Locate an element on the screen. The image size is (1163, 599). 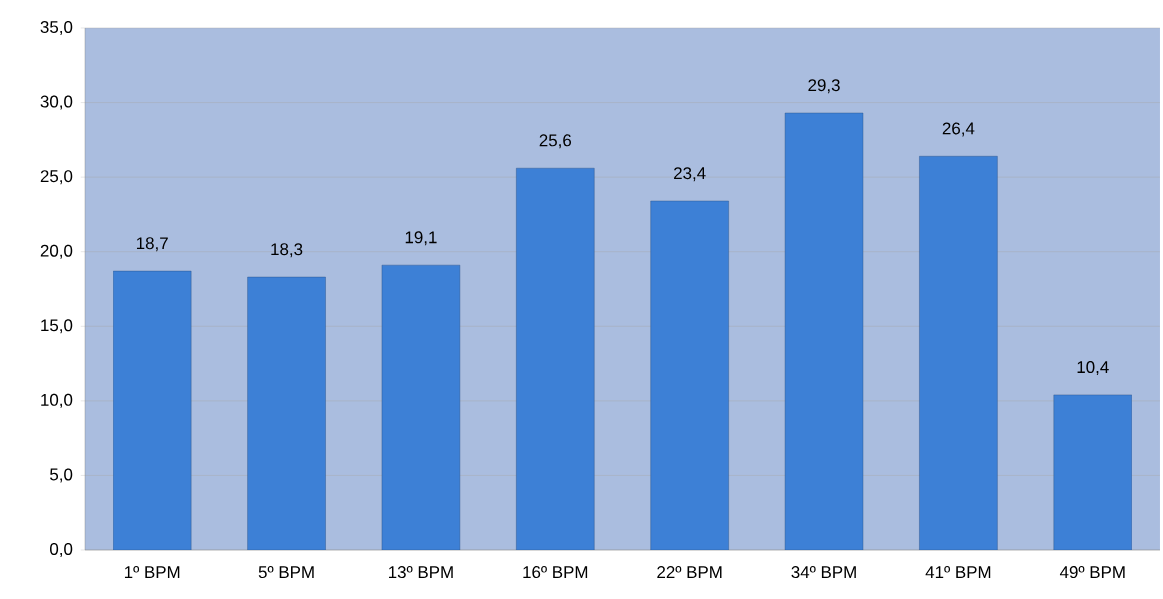
y-tick-label: 35,0 is located at coordinates (56, 28).